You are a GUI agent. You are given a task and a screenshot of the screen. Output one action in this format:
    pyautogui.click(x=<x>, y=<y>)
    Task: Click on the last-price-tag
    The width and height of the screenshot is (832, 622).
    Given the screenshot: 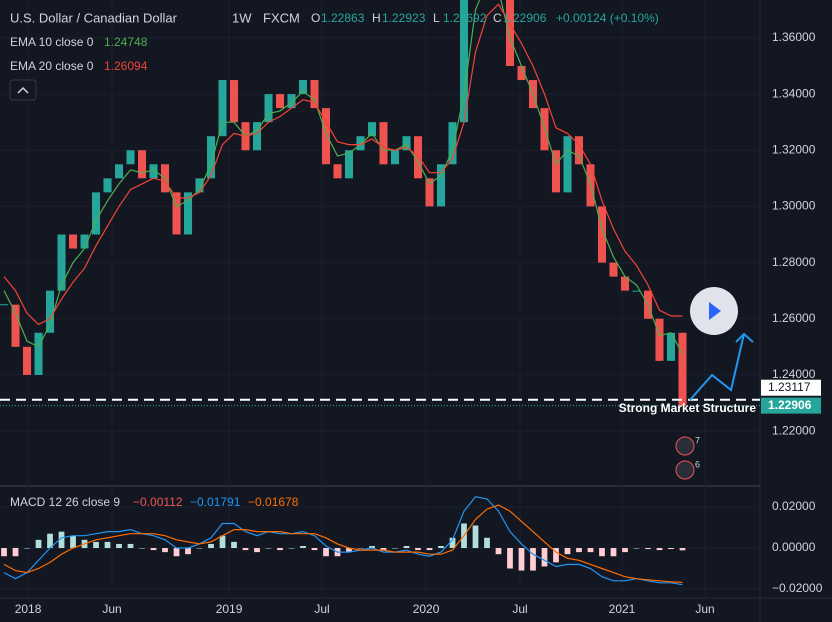 What is the action you would take?
    pyautogui.click(x=791, y=405)
    